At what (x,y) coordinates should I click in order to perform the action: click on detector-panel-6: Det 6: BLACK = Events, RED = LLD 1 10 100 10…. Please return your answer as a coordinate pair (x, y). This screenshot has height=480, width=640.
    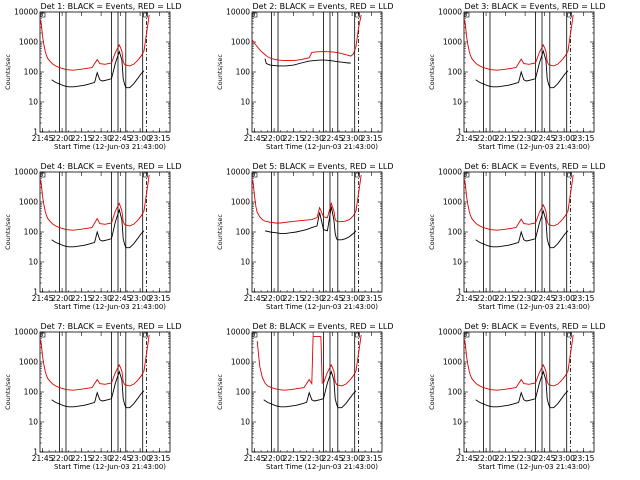
    Looking at the image, I should click on (529, 240).